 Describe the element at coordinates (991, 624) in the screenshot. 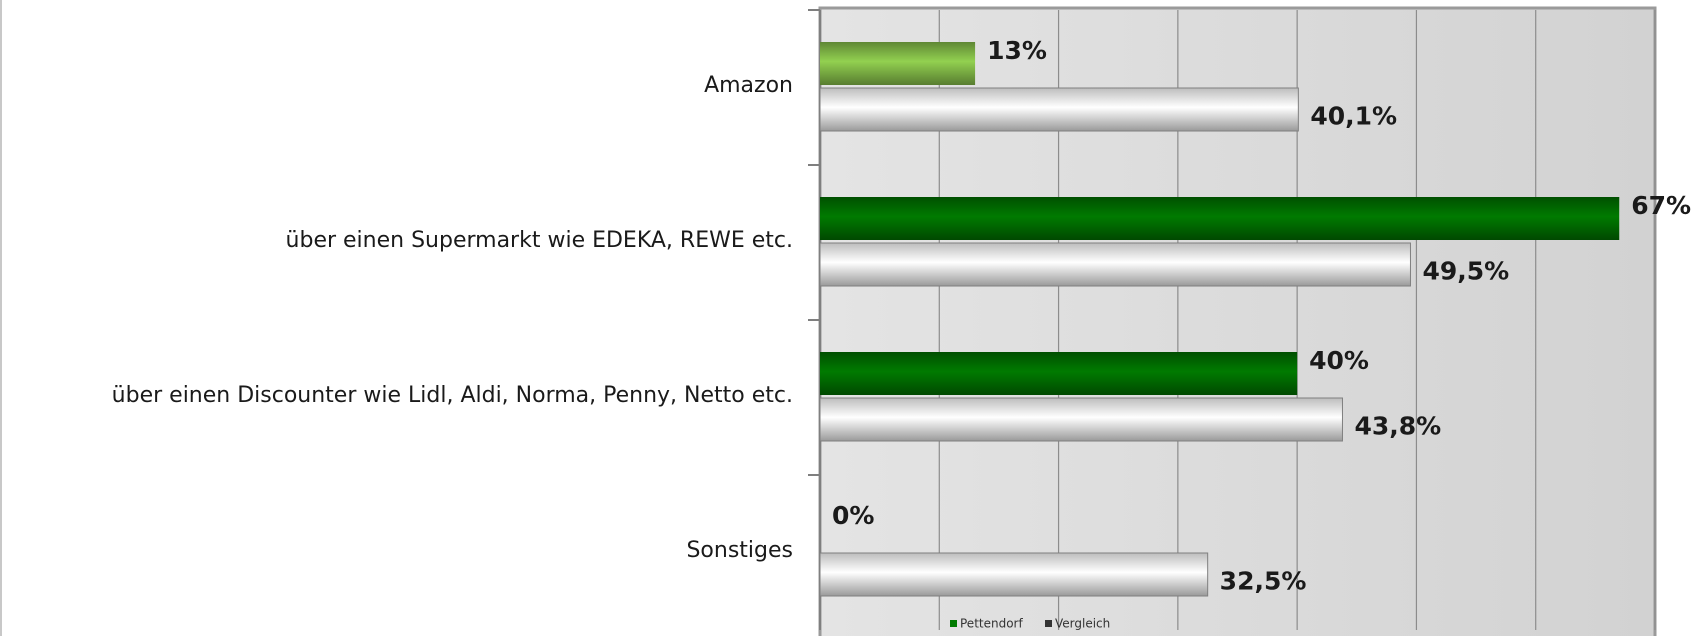

I see `legend-label: Pettendorf` at that location.